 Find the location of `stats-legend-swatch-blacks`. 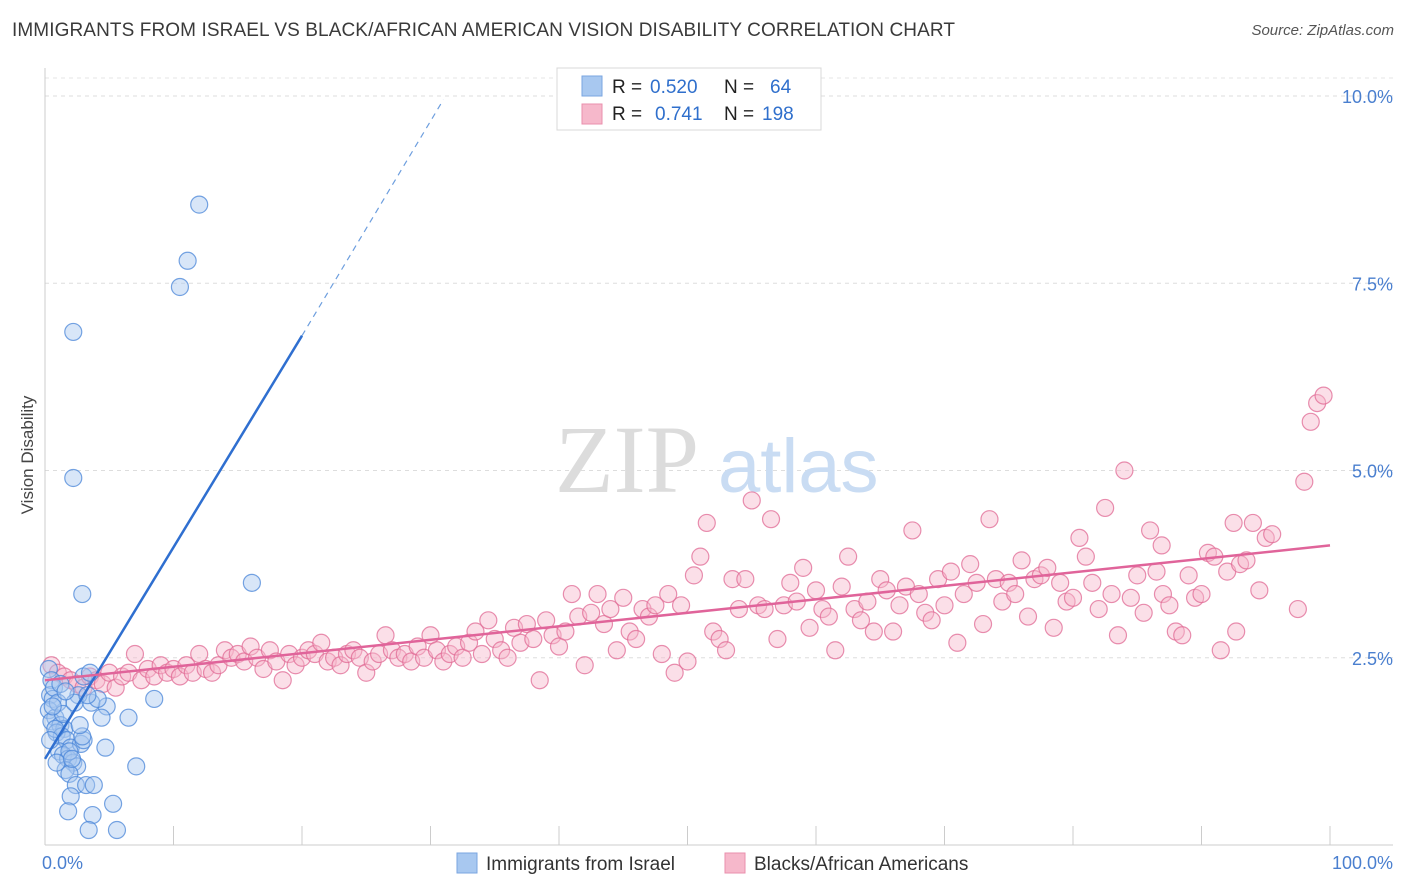

stats-legend-swatch-blacks is located at coordinates (592, 114).